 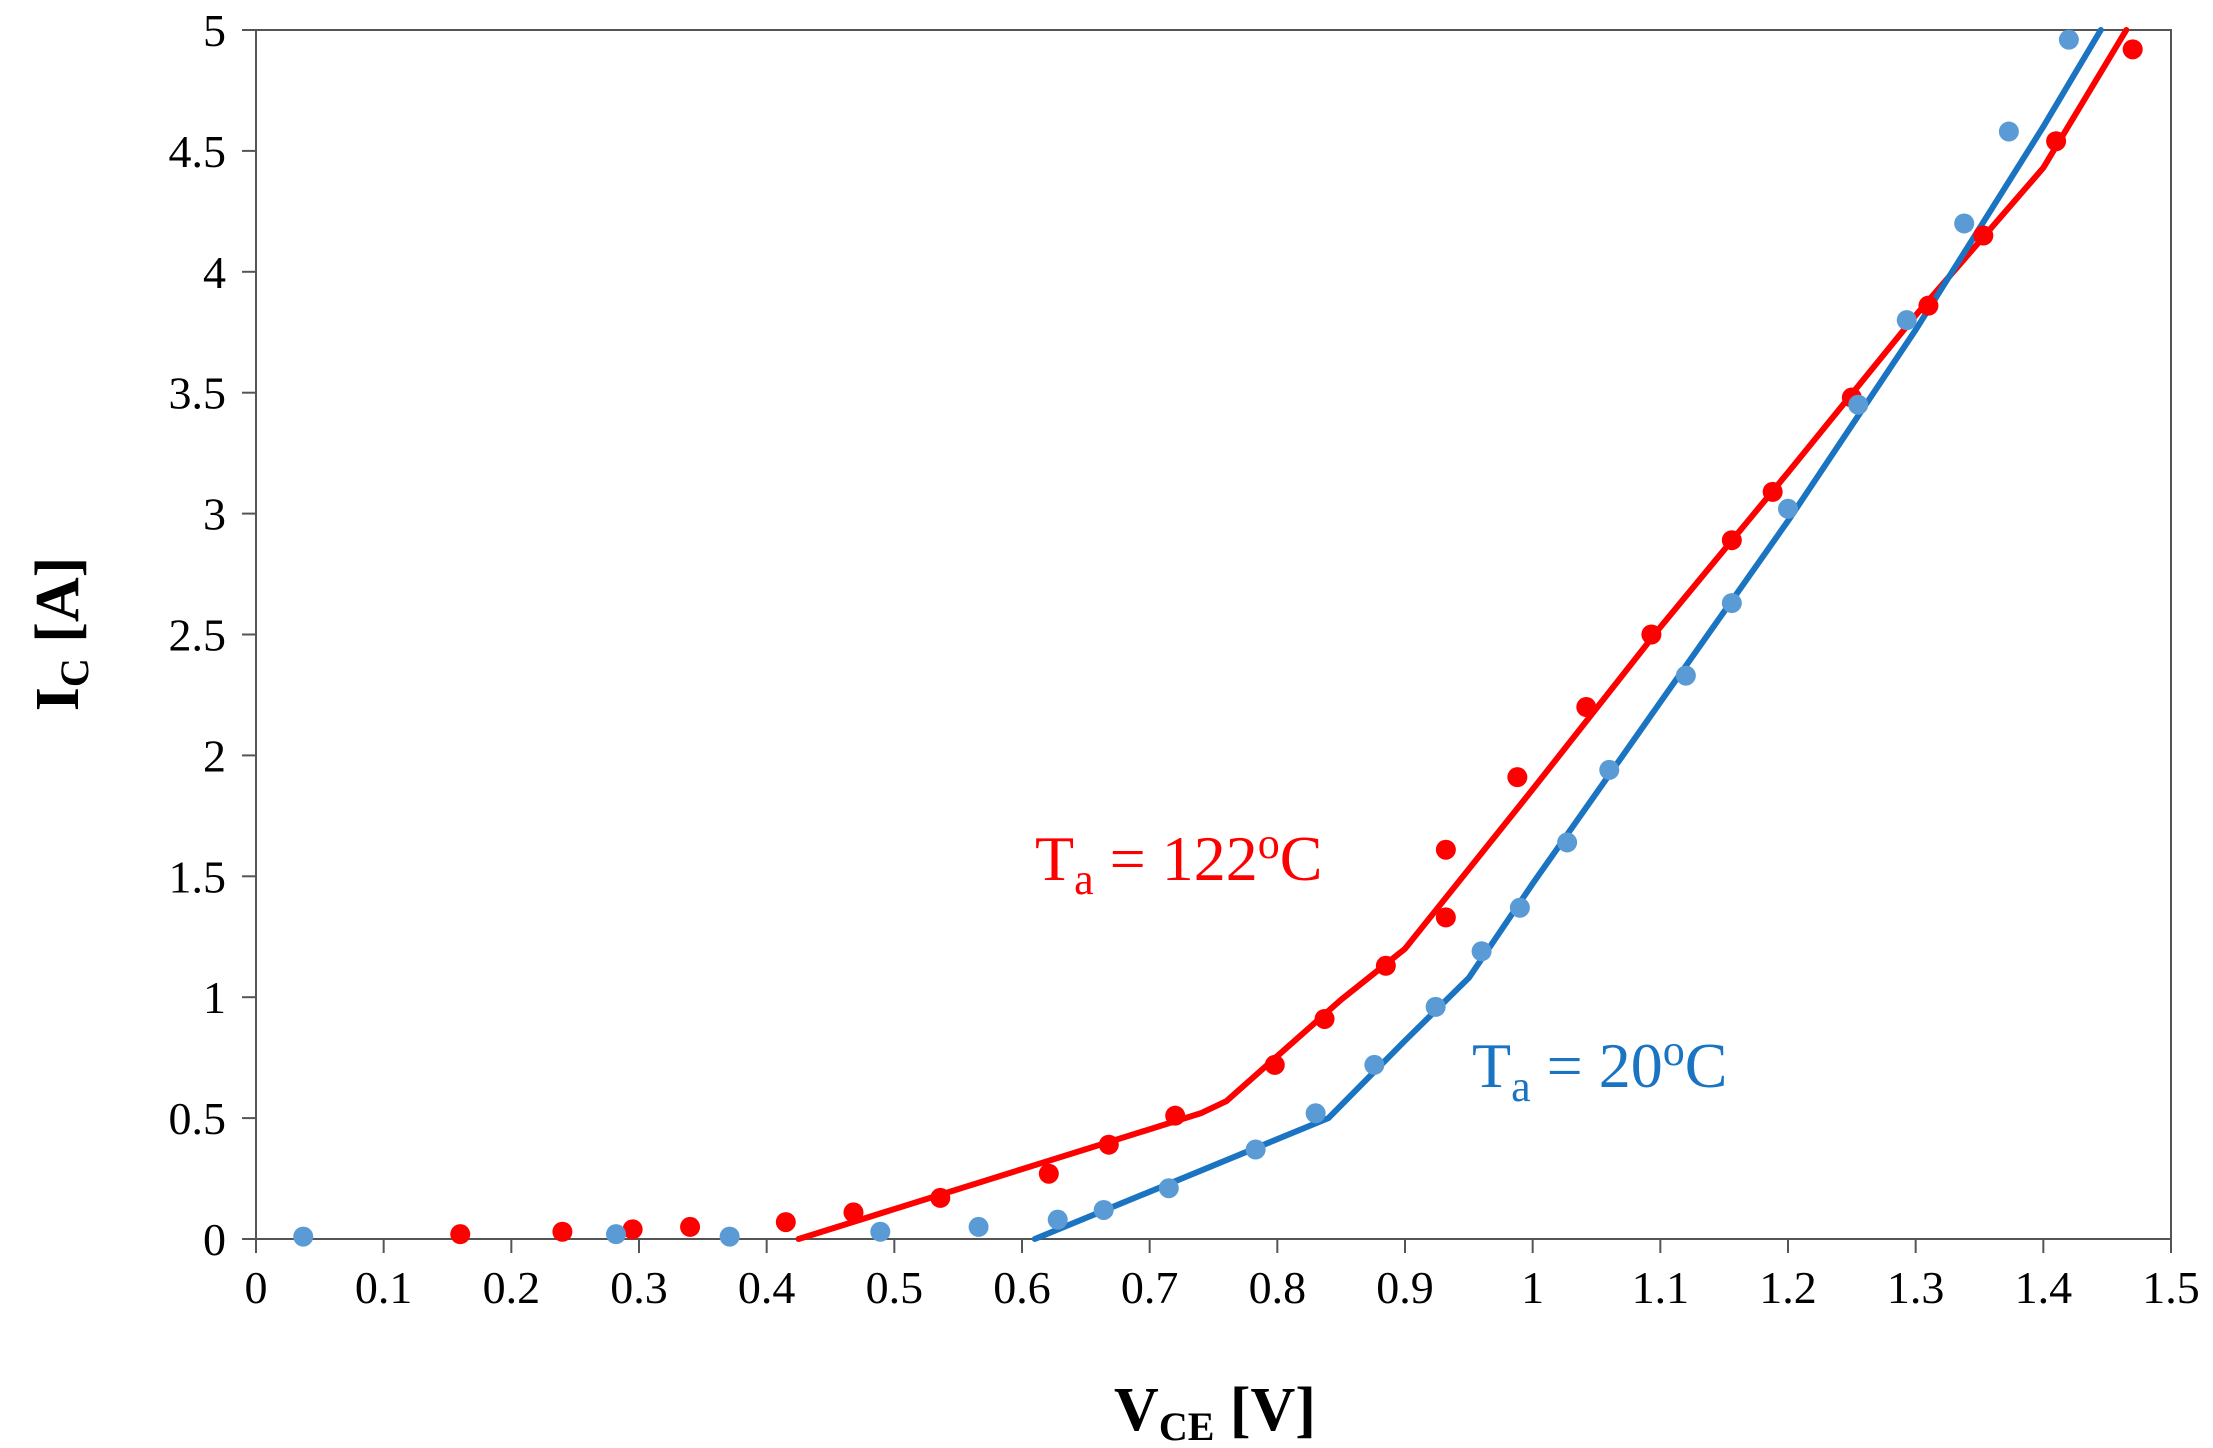 What do you see at coordinates (1265, 1410) in the screenshot?
I see `x-axis-title-unit: [V]` at bounding box center [1265, 1410].